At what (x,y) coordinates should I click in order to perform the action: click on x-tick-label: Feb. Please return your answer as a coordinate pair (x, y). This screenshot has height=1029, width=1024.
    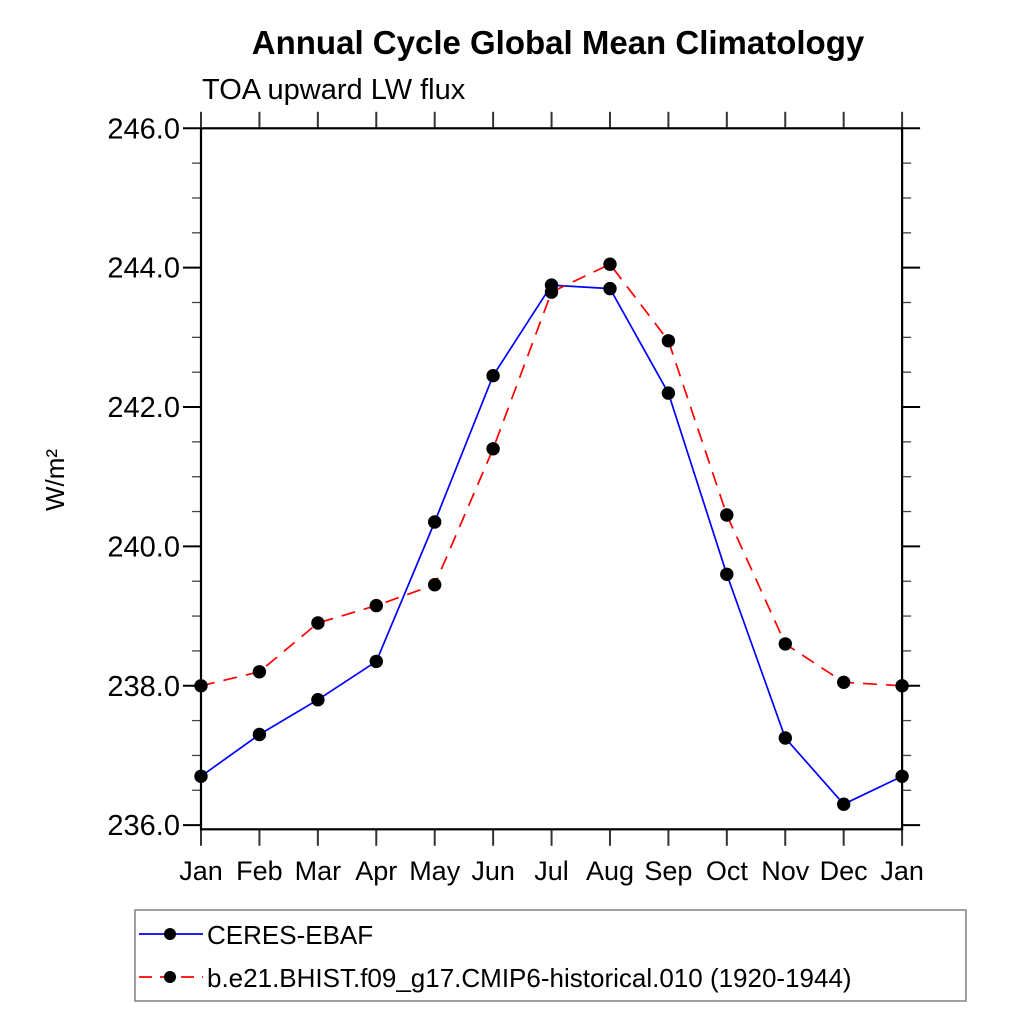
    Looking at the image, I should click on (259, 871).